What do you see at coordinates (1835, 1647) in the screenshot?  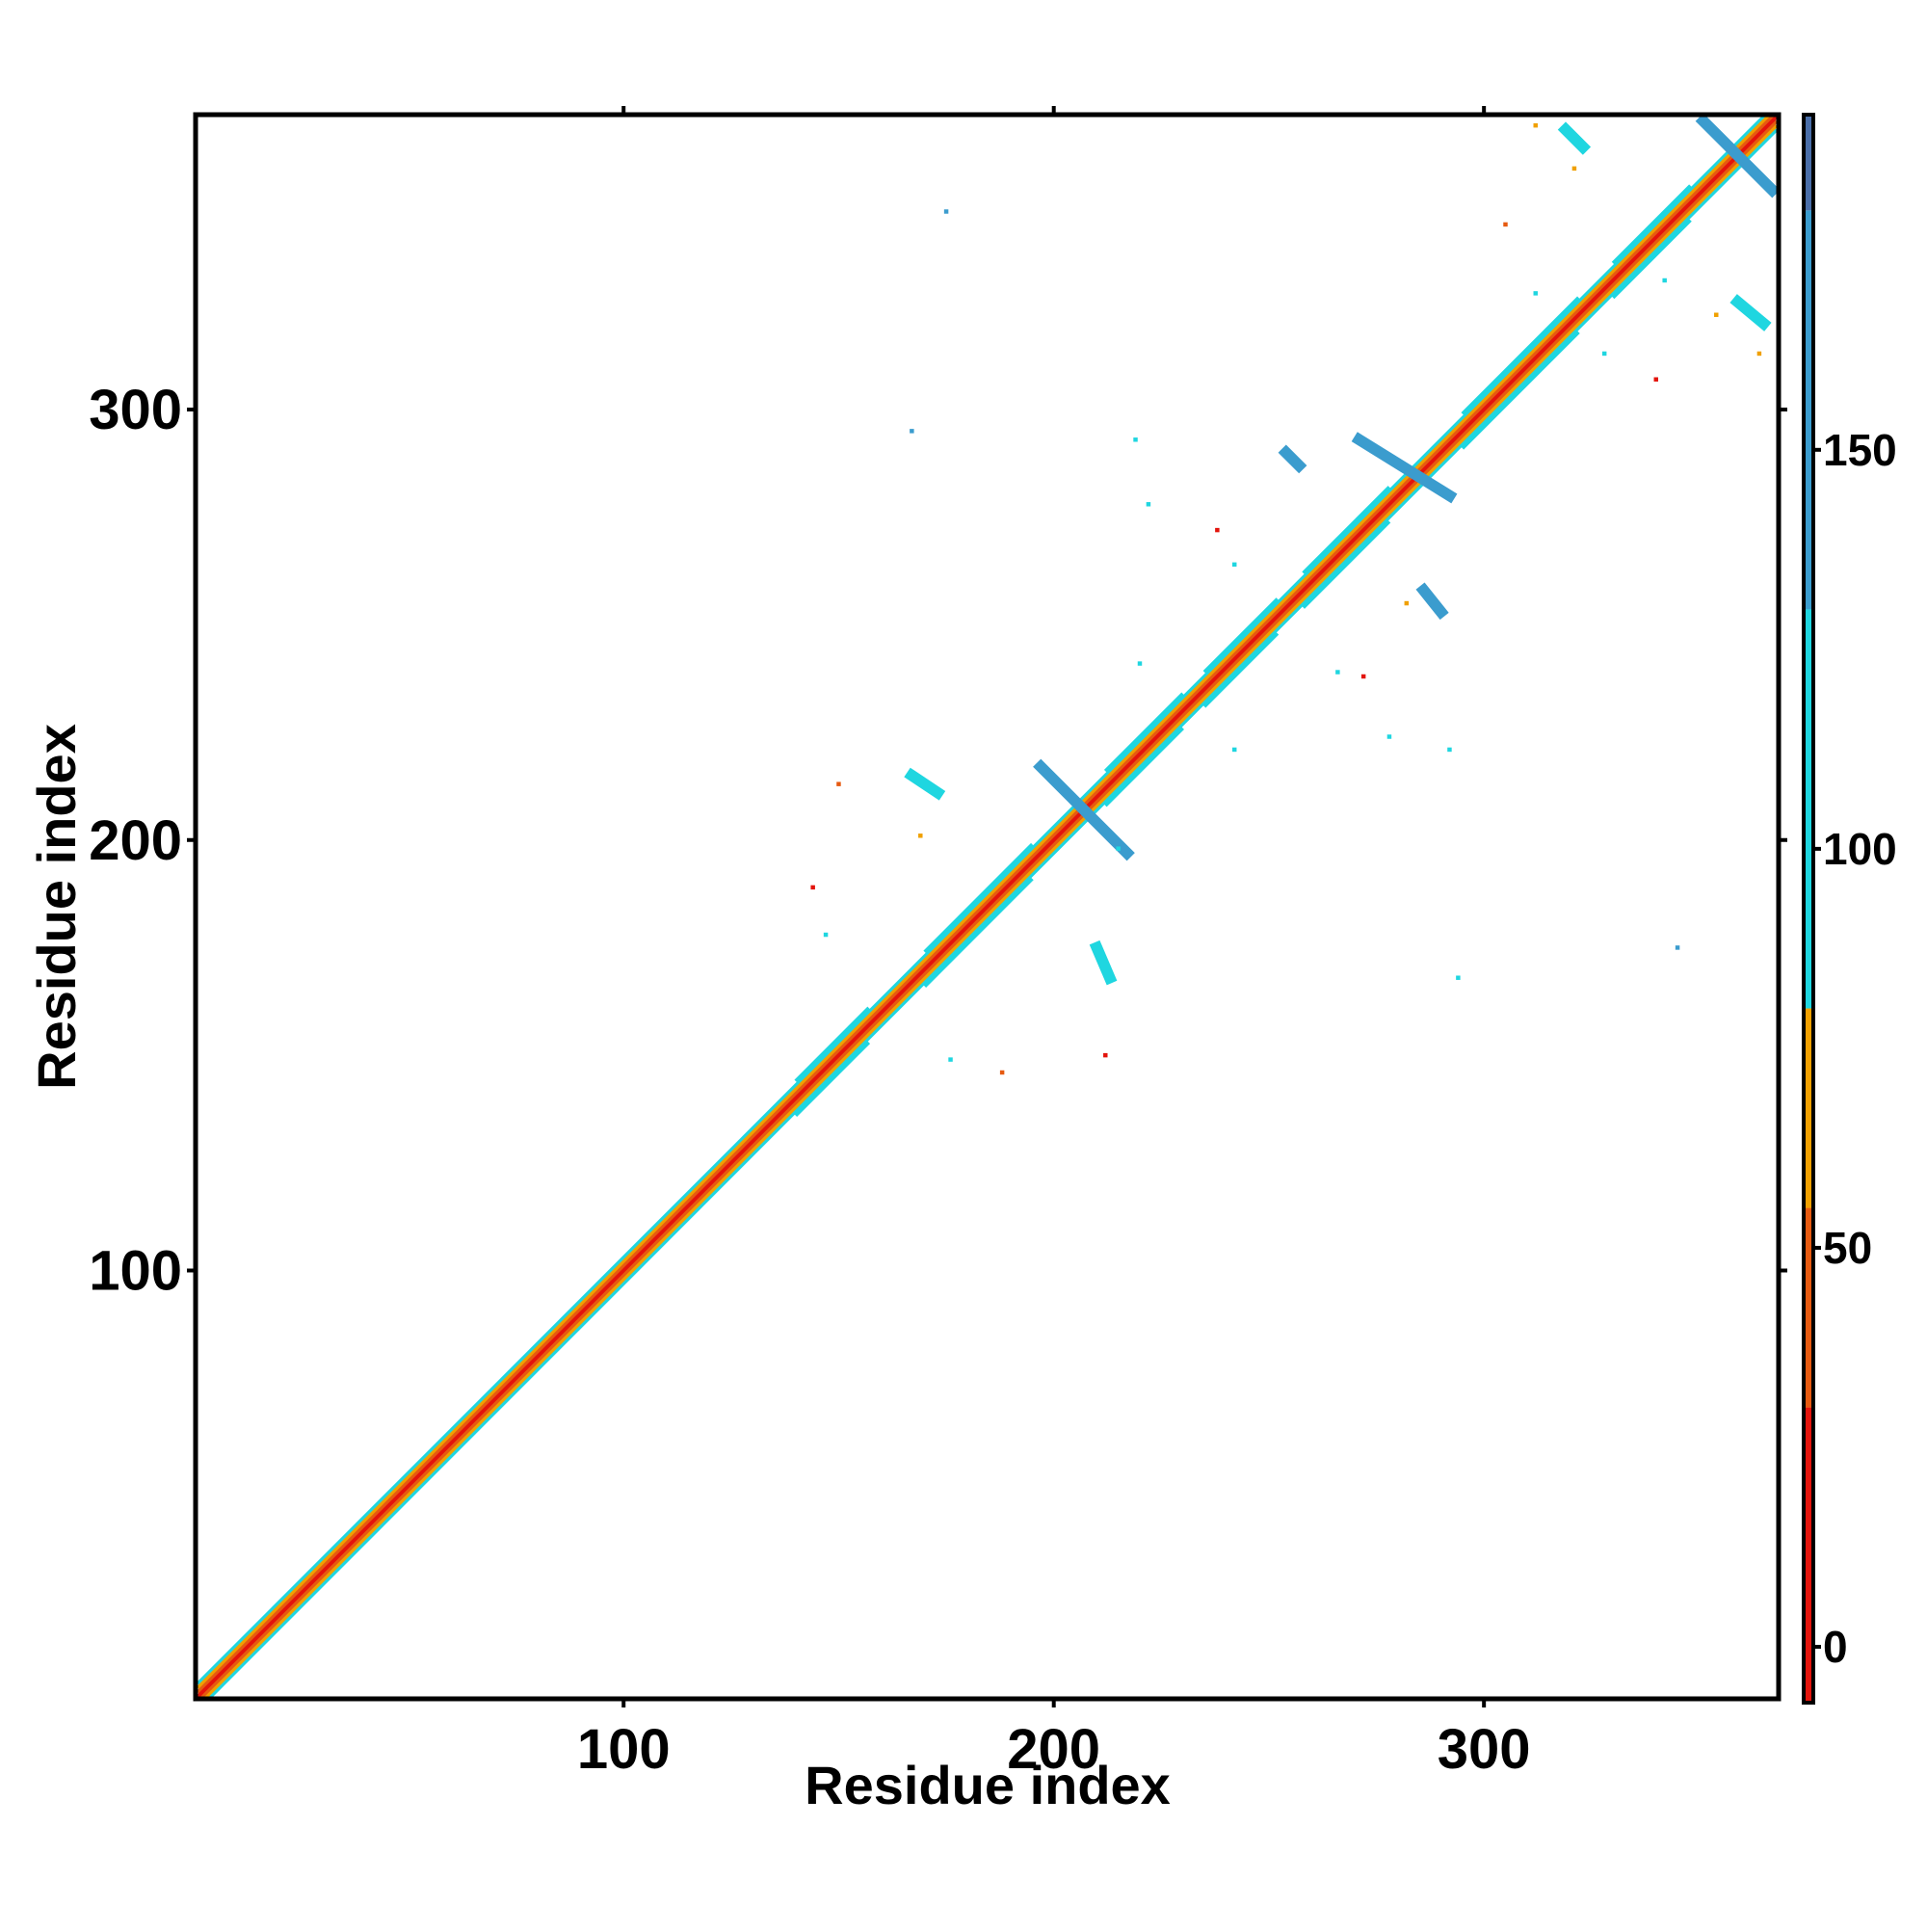 I see `colorbar-tick-label: 0` at bounding box center [1835, 1647].